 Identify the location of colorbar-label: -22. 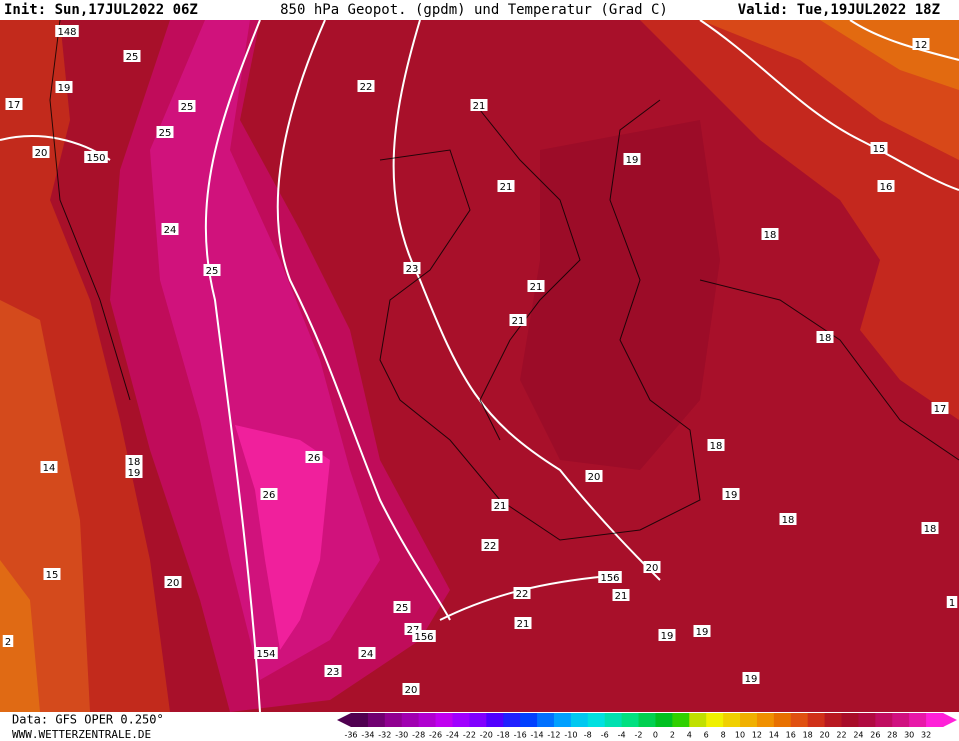
(469, 735).